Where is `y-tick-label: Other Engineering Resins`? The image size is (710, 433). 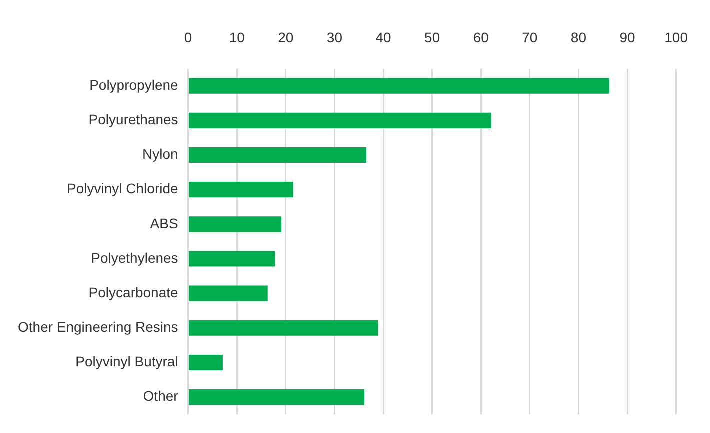
y-tick-label: Other Engineering Resins is located at coordinates (98, 327).